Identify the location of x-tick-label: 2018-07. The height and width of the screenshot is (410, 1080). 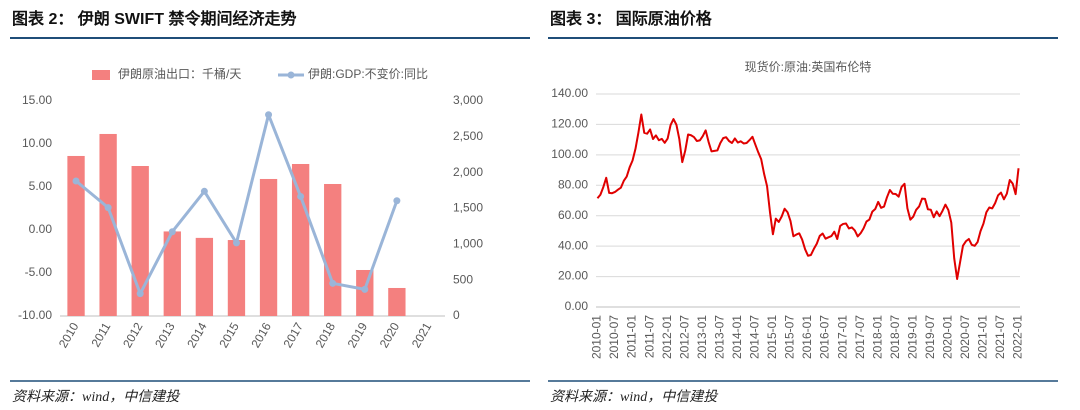
(895, 337).